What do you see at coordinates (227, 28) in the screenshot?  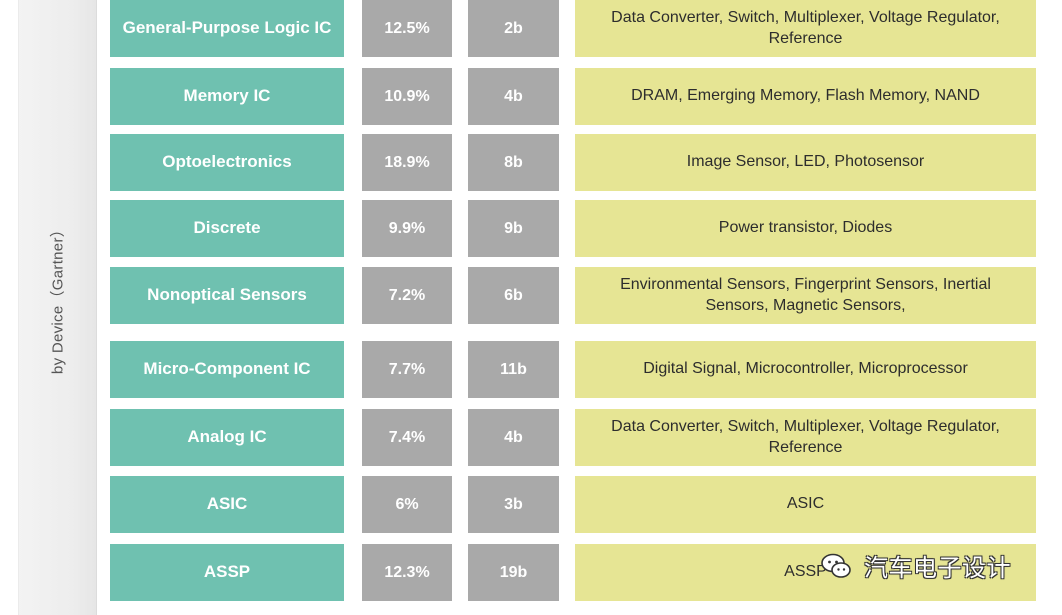 I see `device-cell: General-Purpose Logic IC` at bounding box center [227, 28].